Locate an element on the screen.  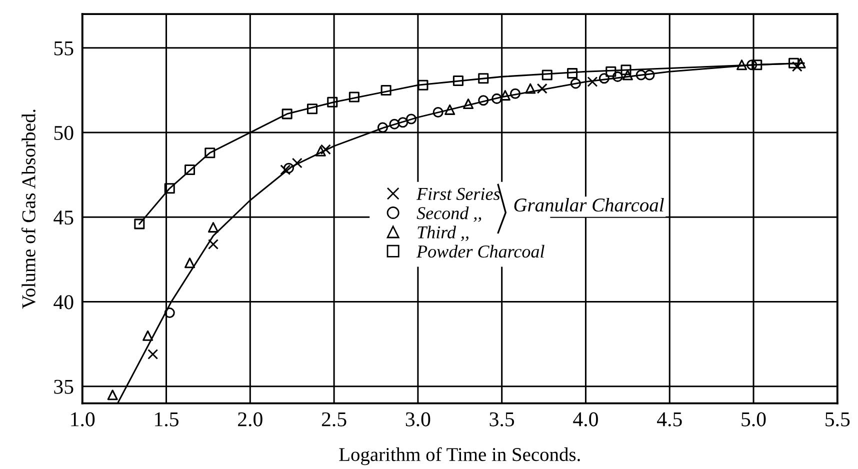
y-tick-label: 40 is located at coordinates (64, 302).